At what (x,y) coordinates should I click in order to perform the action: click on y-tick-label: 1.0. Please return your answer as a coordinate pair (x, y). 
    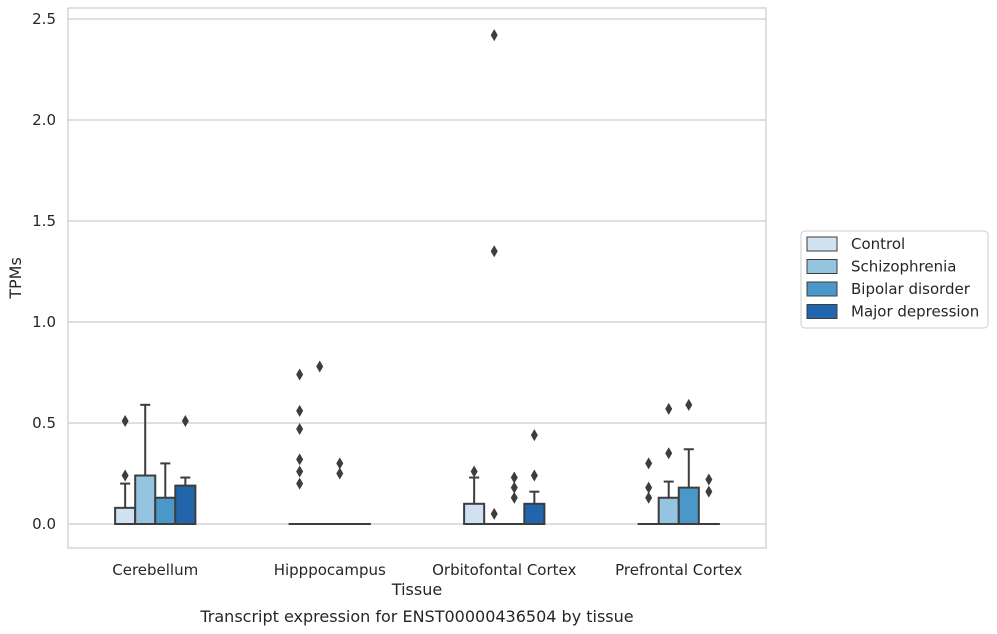
    Looking at the image, I should click on (44, 322).